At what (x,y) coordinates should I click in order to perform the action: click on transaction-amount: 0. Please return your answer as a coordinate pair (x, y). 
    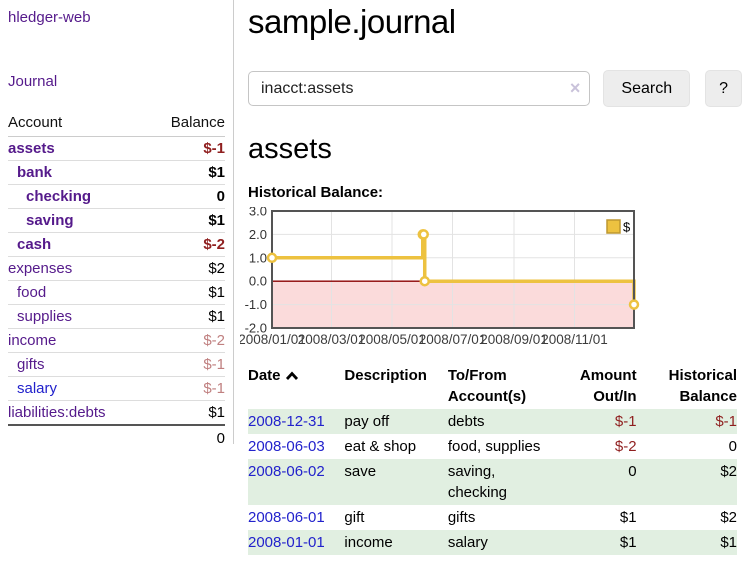
    Looking at the image, I should click on (632, 471).